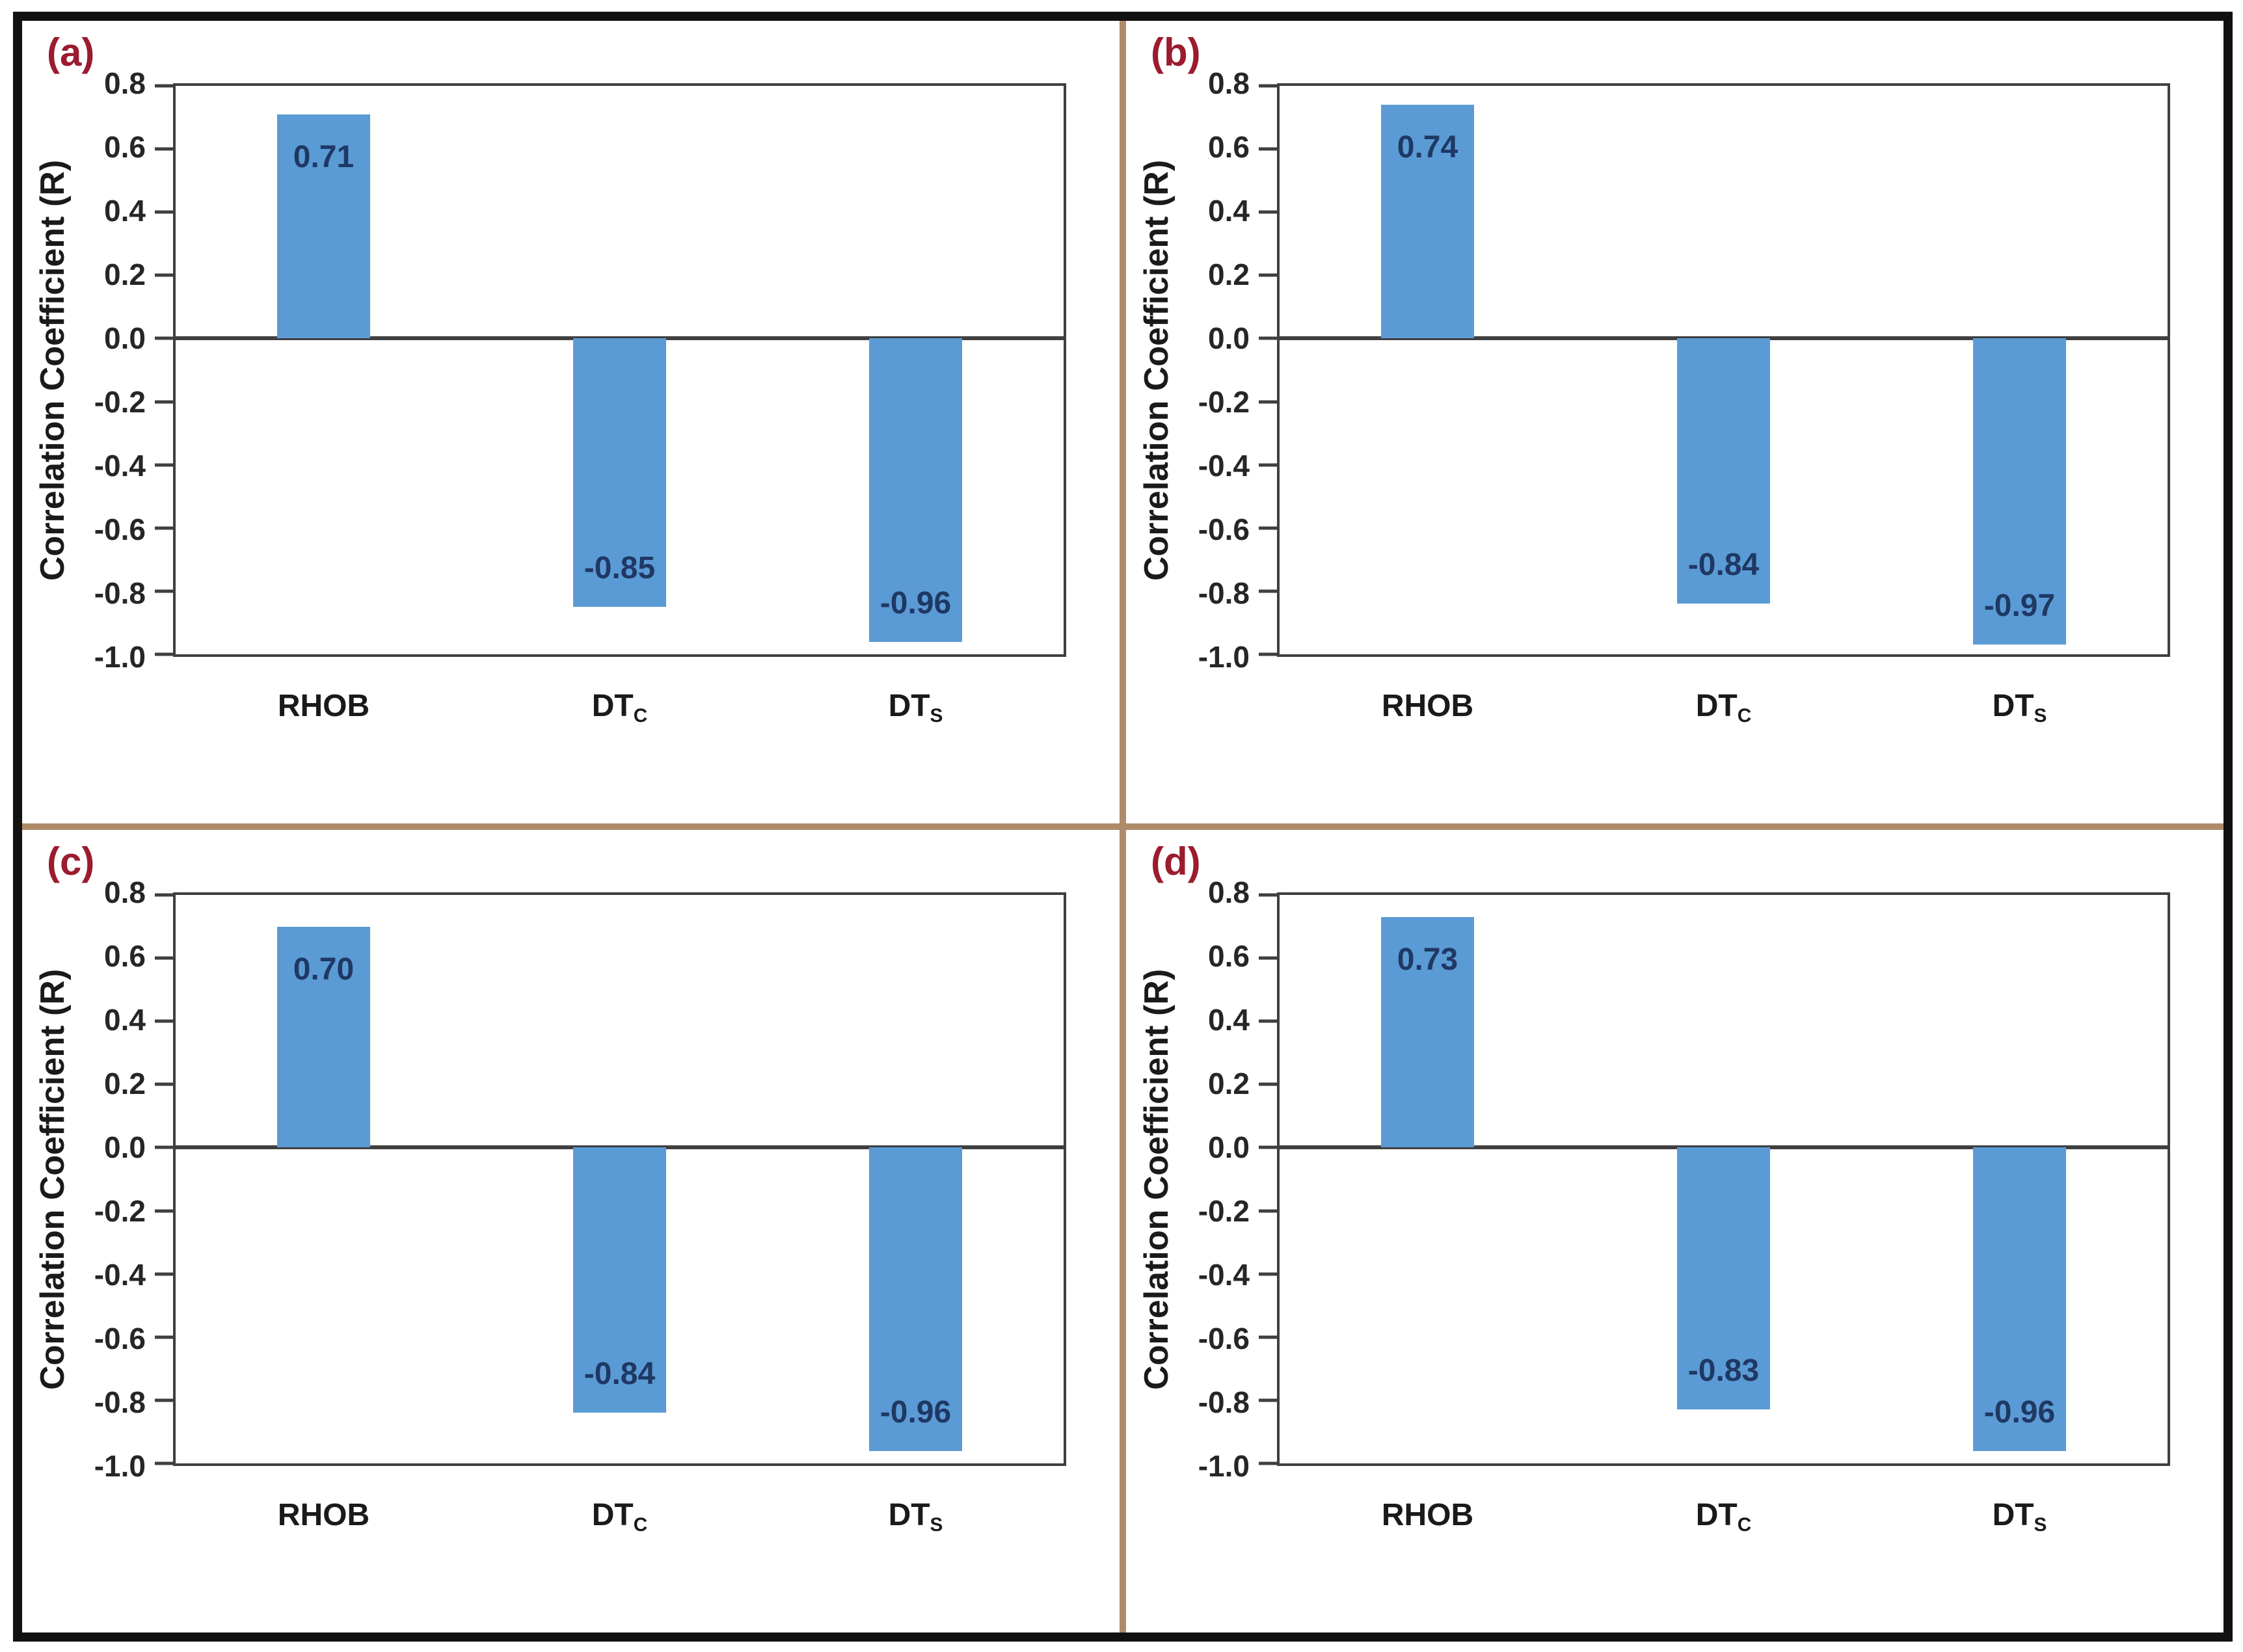 The width and height of the screenshot is (2243, 1652). I want to click on bar-dtc: -0.83, so click(1723, 1278).